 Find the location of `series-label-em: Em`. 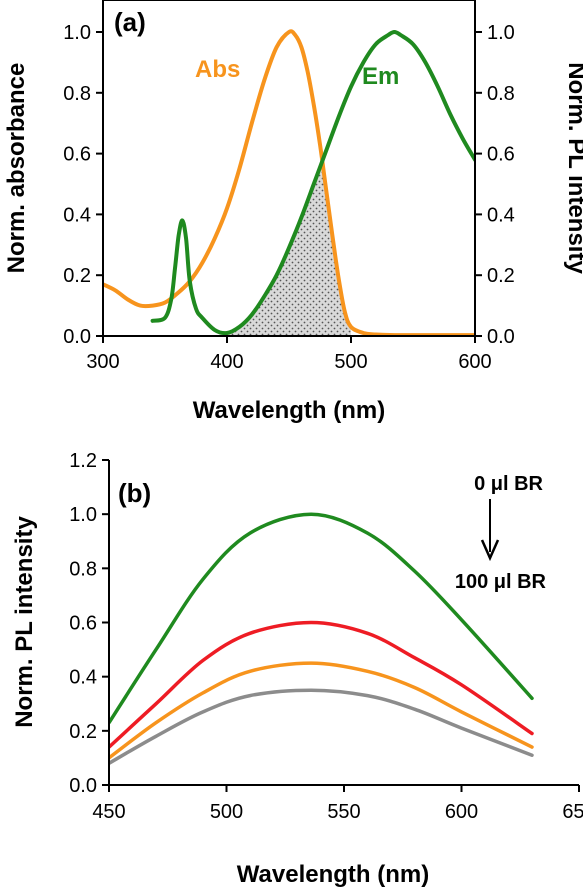

series-label-em: Em is located at coordinates (380, 76).